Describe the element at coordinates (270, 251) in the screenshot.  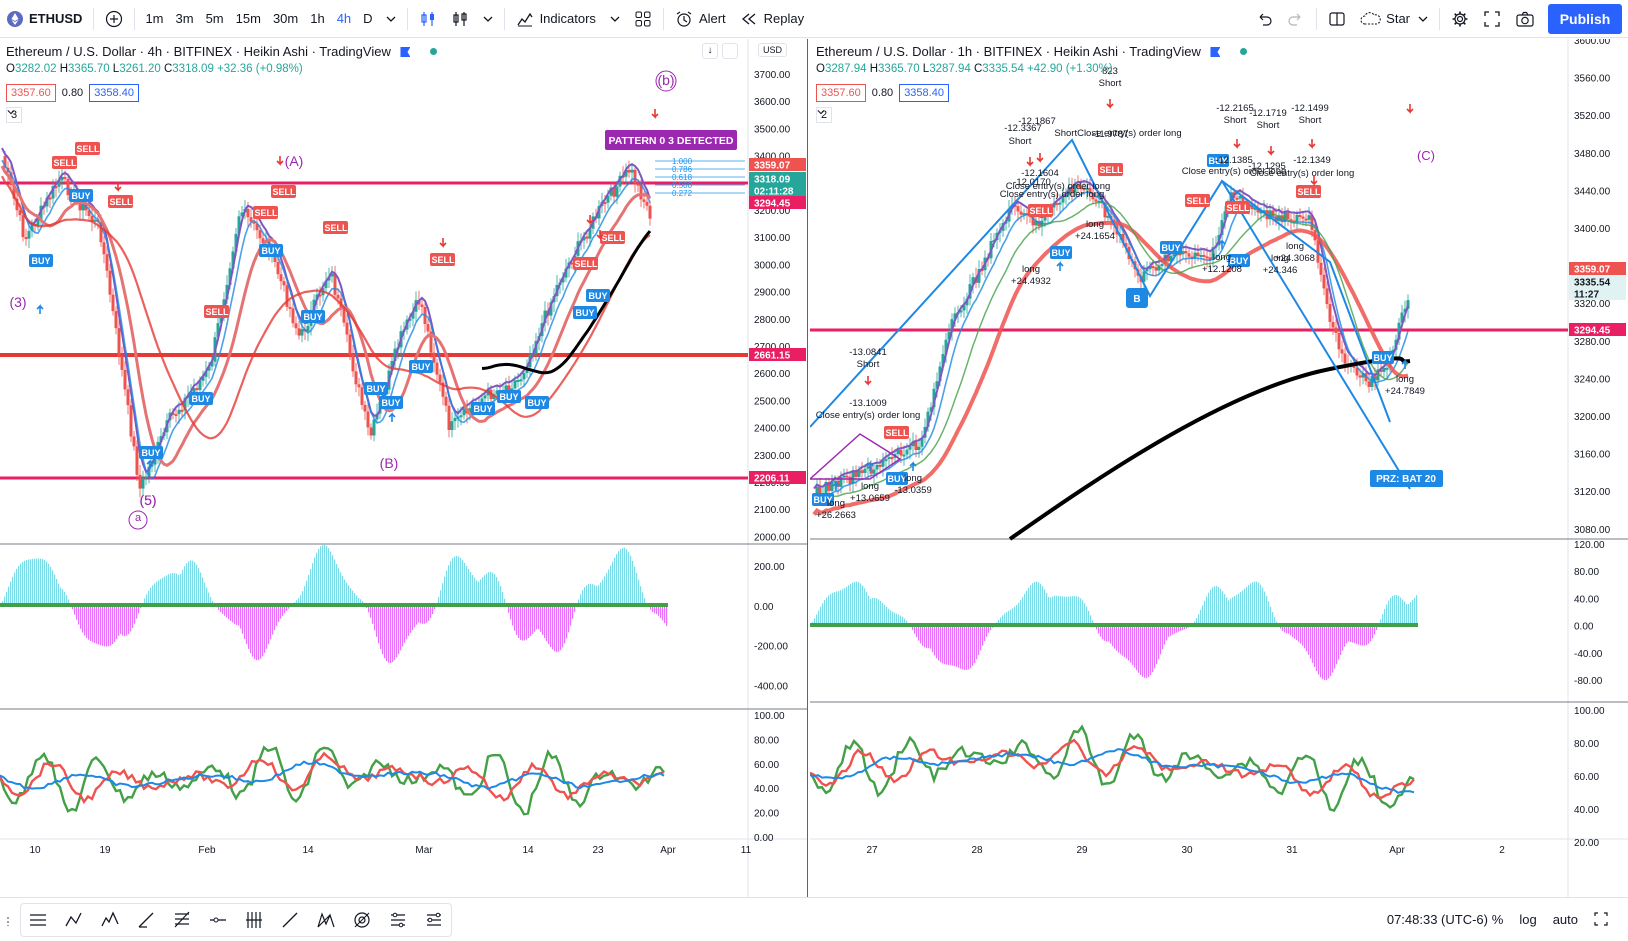
I see `buy-signal: BUY` at that location.